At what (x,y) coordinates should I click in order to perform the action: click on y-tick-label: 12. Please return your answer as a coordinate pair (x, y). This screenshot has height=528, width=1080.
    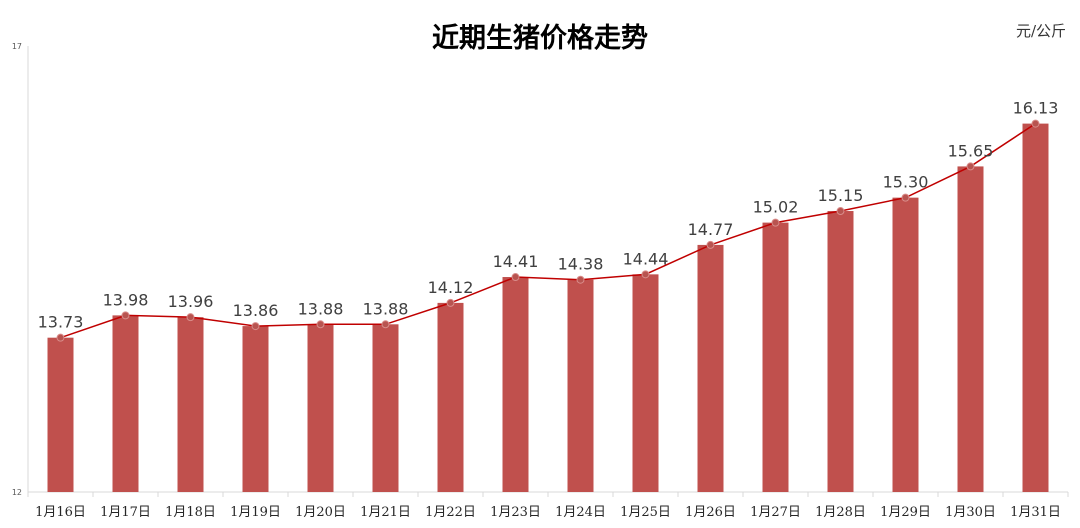
    Looking at the image, I should click on (17, 492).